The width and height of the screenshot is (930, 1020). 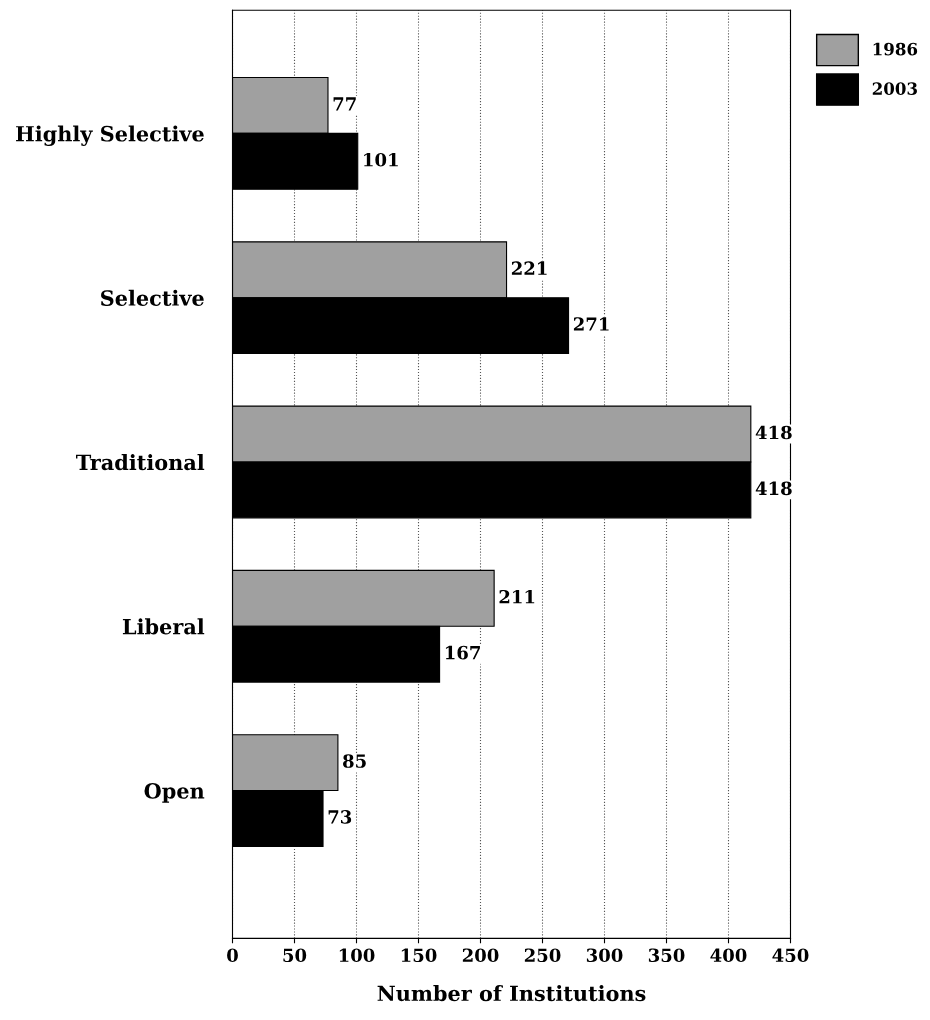 What do you see at coordinates (895, 49) in the screenshot?
I see `legend-label: 1986` at bounding box center [895, 49].